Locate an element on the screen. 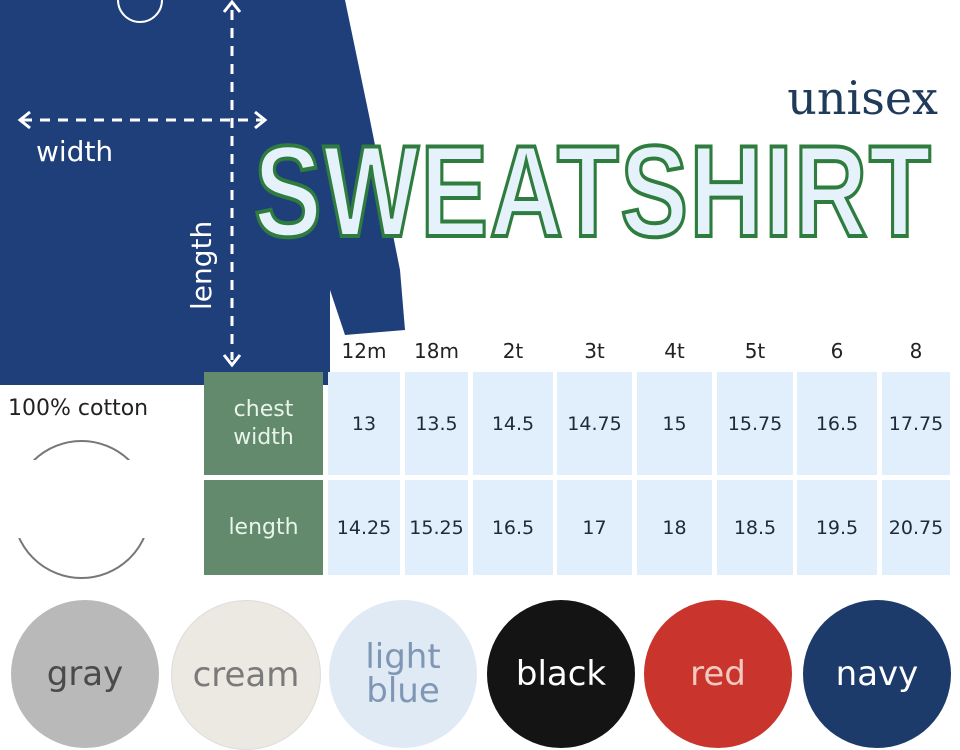 The image size is (960, 750). color-name: light blue is located at coordinates (403, 674).